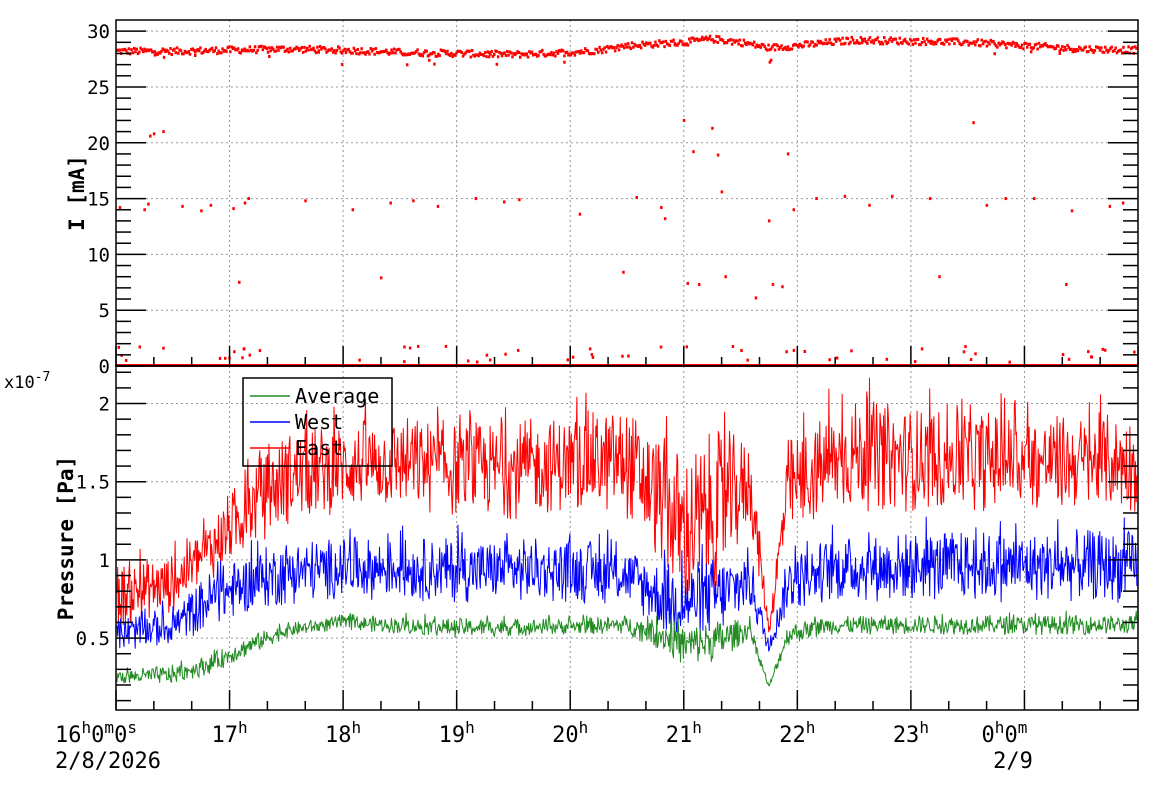 Image resolution: width=1158 pixels, height=786 pixels. Describe the element at coordinates (98, 255) in the screenshot. I see `y-tick-label: 10` at that location.